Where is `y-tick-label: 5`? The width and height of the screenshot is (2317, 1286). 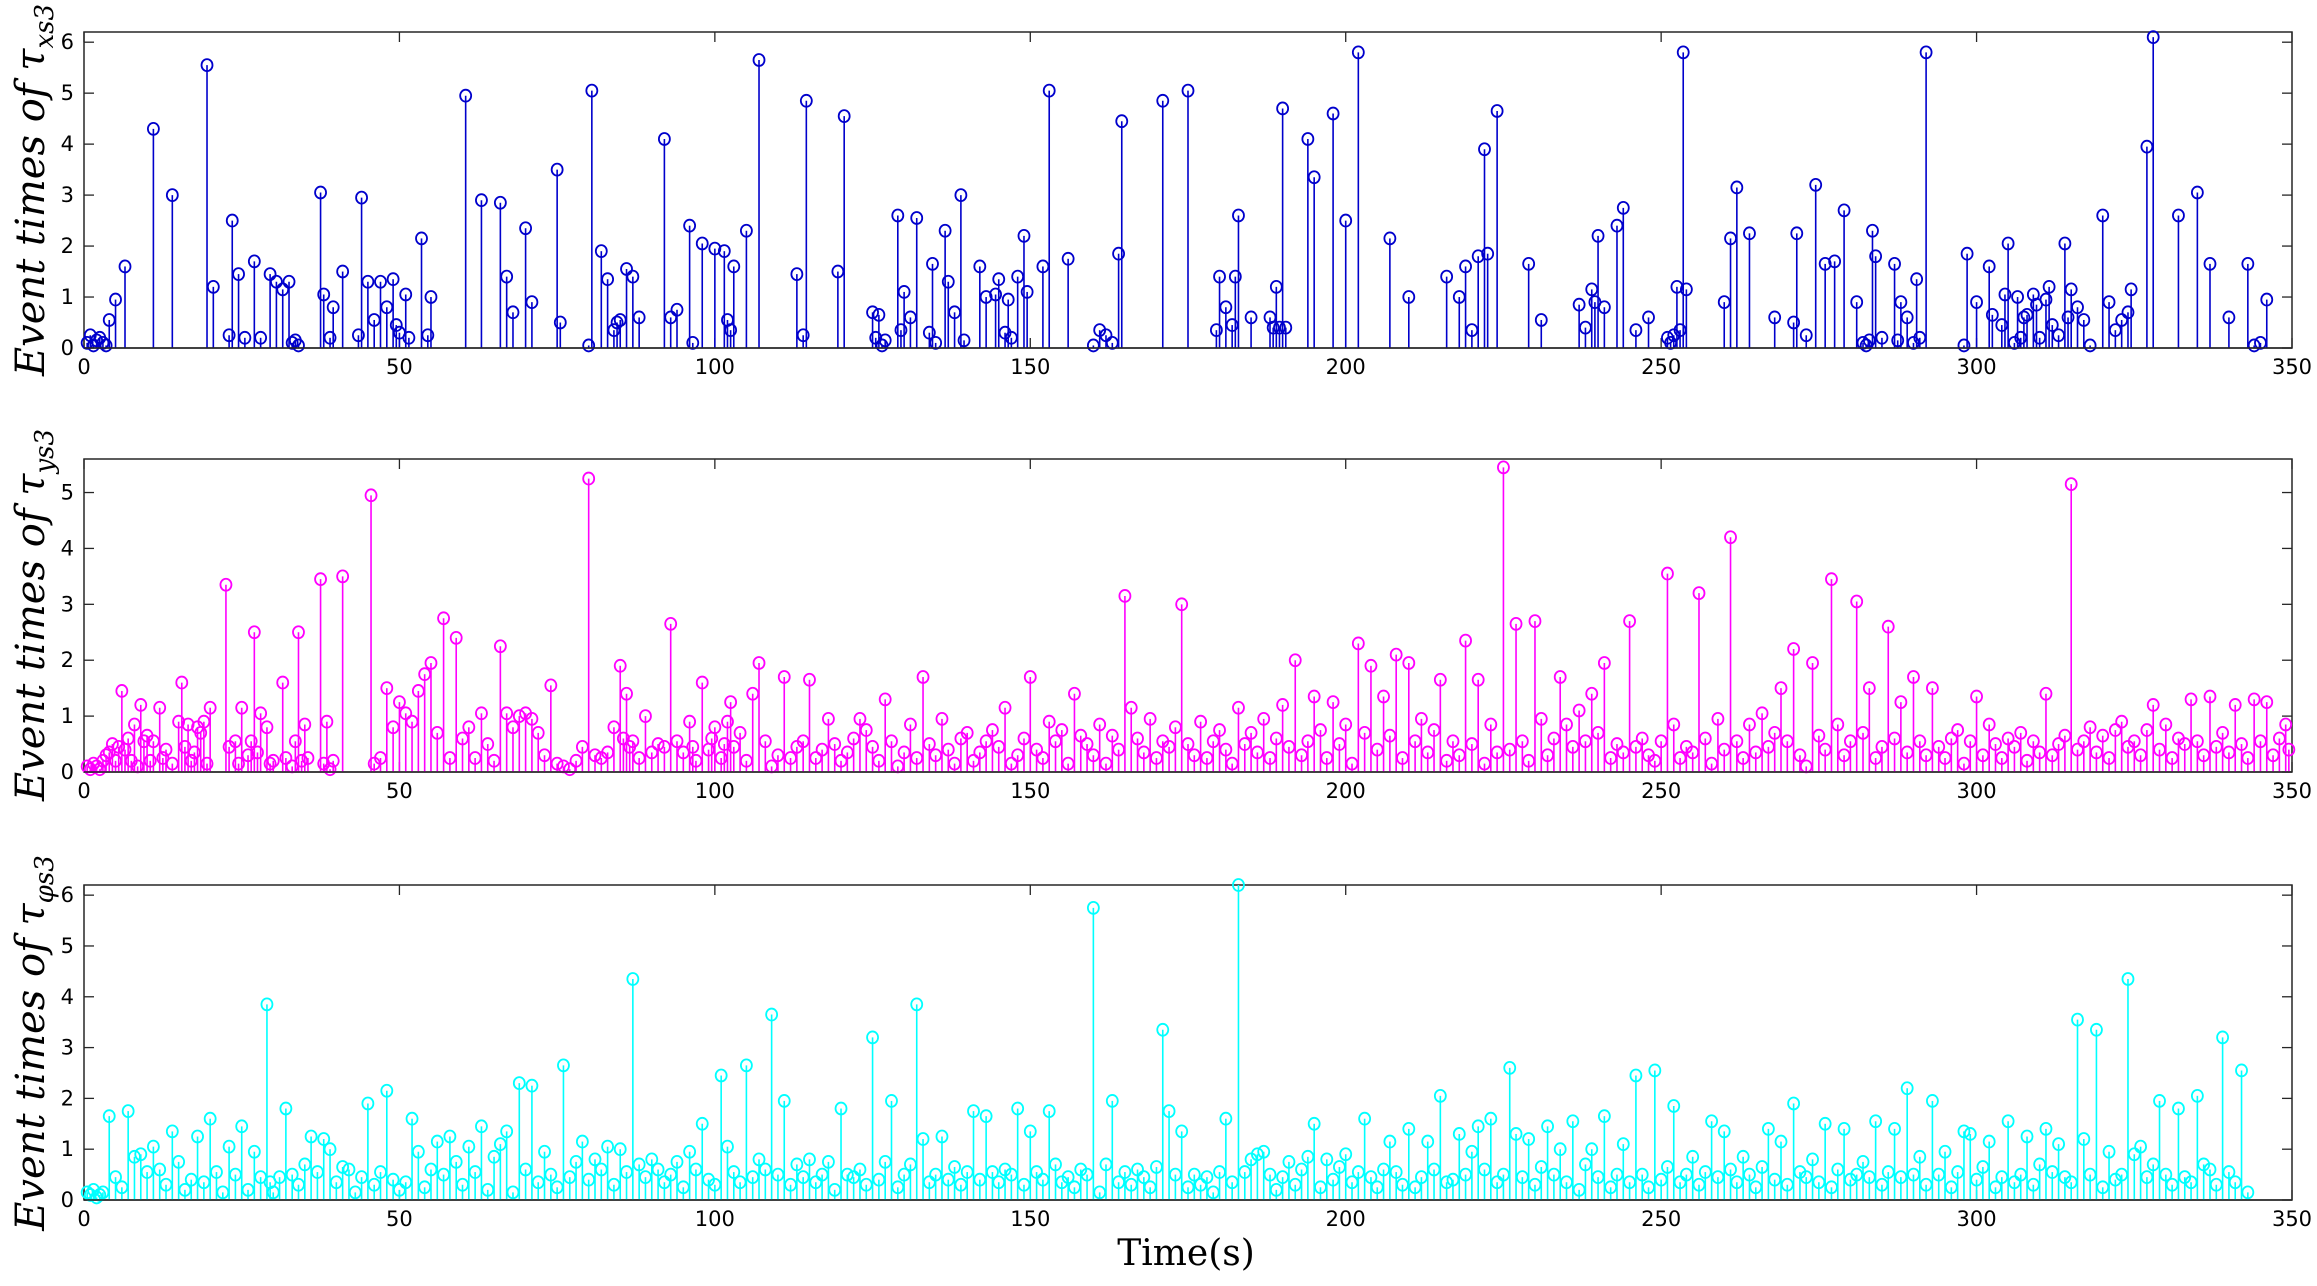
y-tick-label: 5 is located at coordinates (67, 93).